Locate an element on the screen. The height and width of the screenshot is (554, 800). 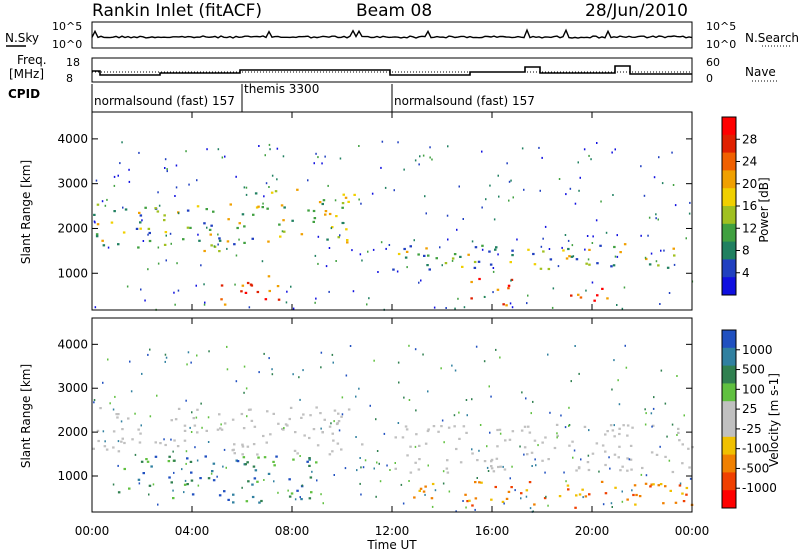
nsearch-label: N.Search is located at coordinates (772, 38).